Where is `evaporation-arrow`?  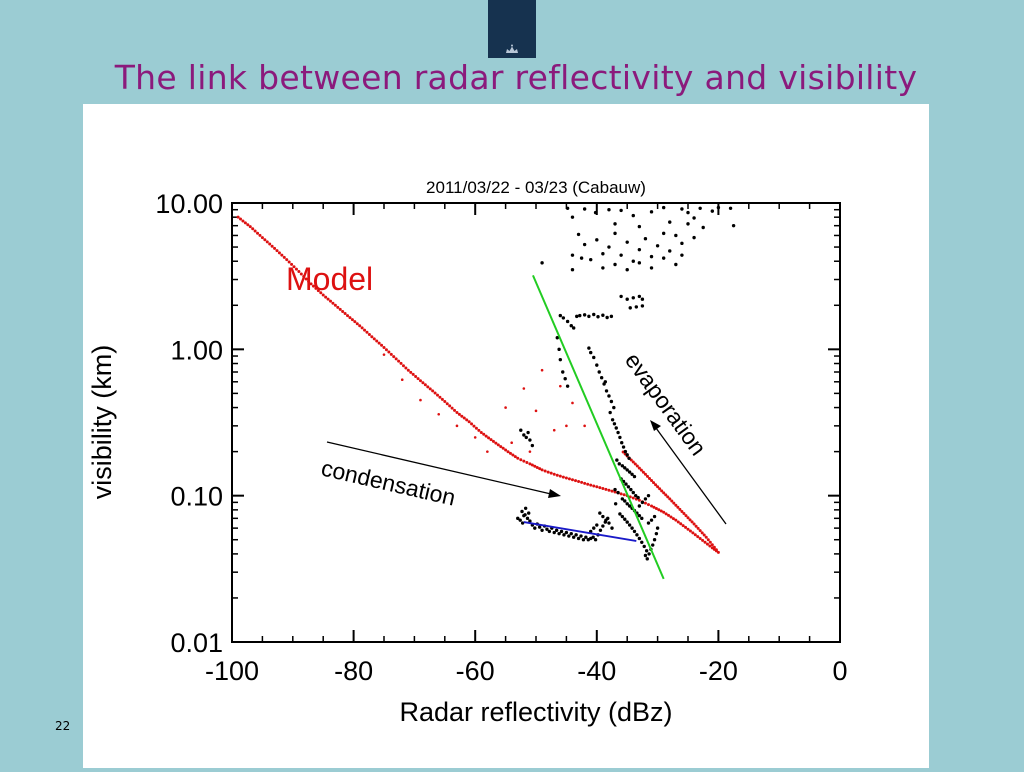 evaporation-arrow is located at coordinates (688, 472).